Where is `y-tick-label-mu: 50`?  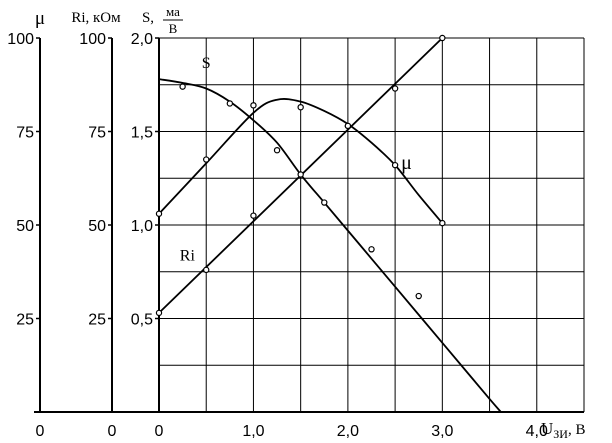 y-tick-label-mu: 50 is located at coordinates (25, 226).